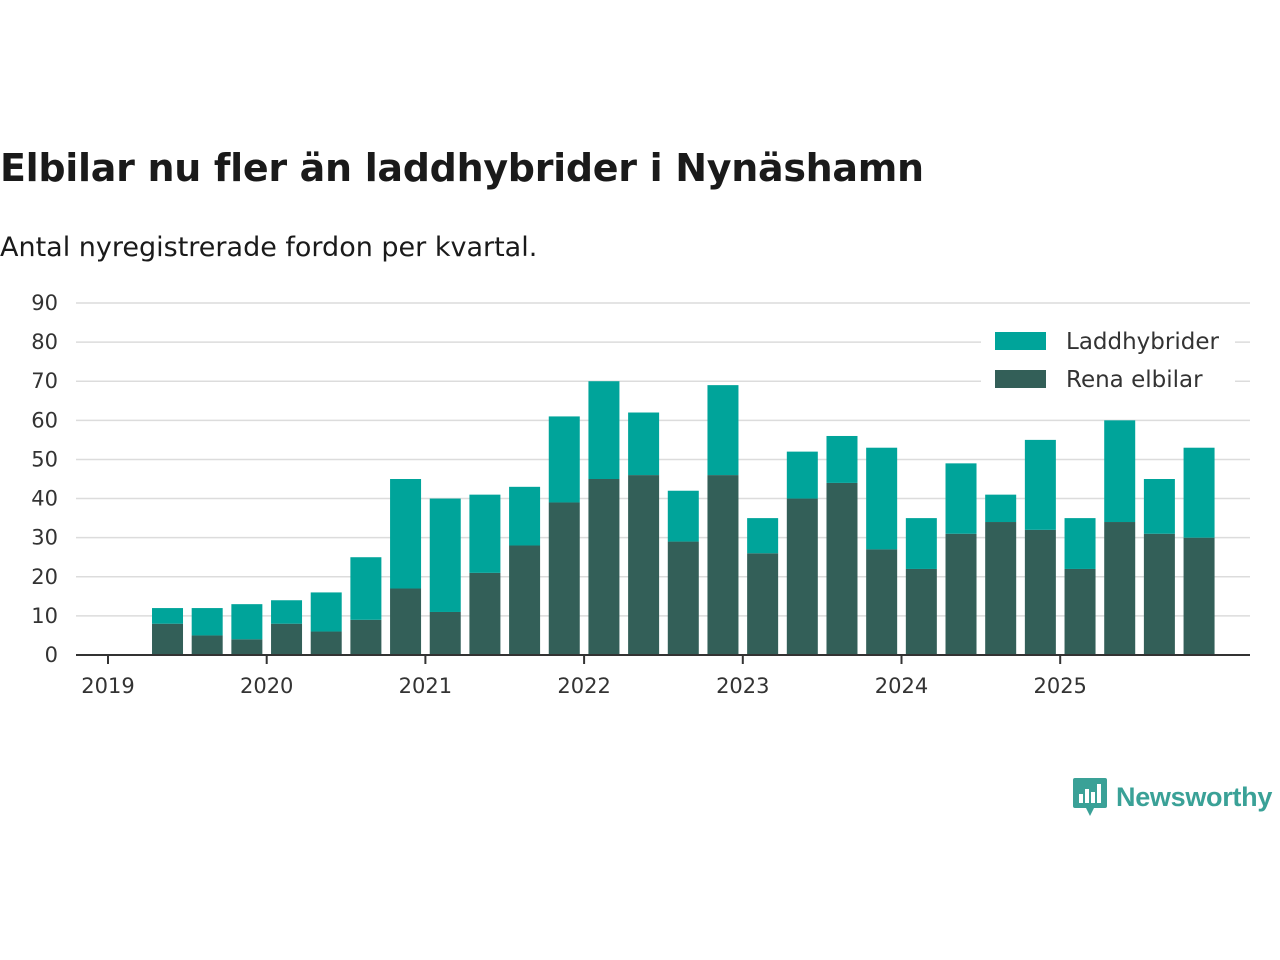  What do you see at coordinates (44, 616) in the screenshot?
I see `y-tick-label: 10` at bounding box center [44, 616].